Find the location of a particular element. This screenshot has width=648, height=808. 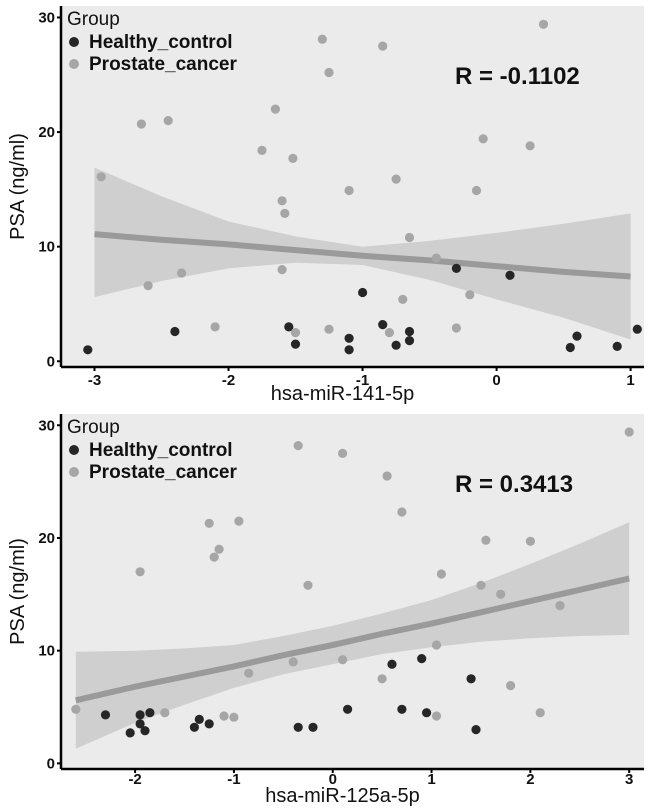

x-axis-label: hsa-miR-141-5p is located at coordinates (342, 393).